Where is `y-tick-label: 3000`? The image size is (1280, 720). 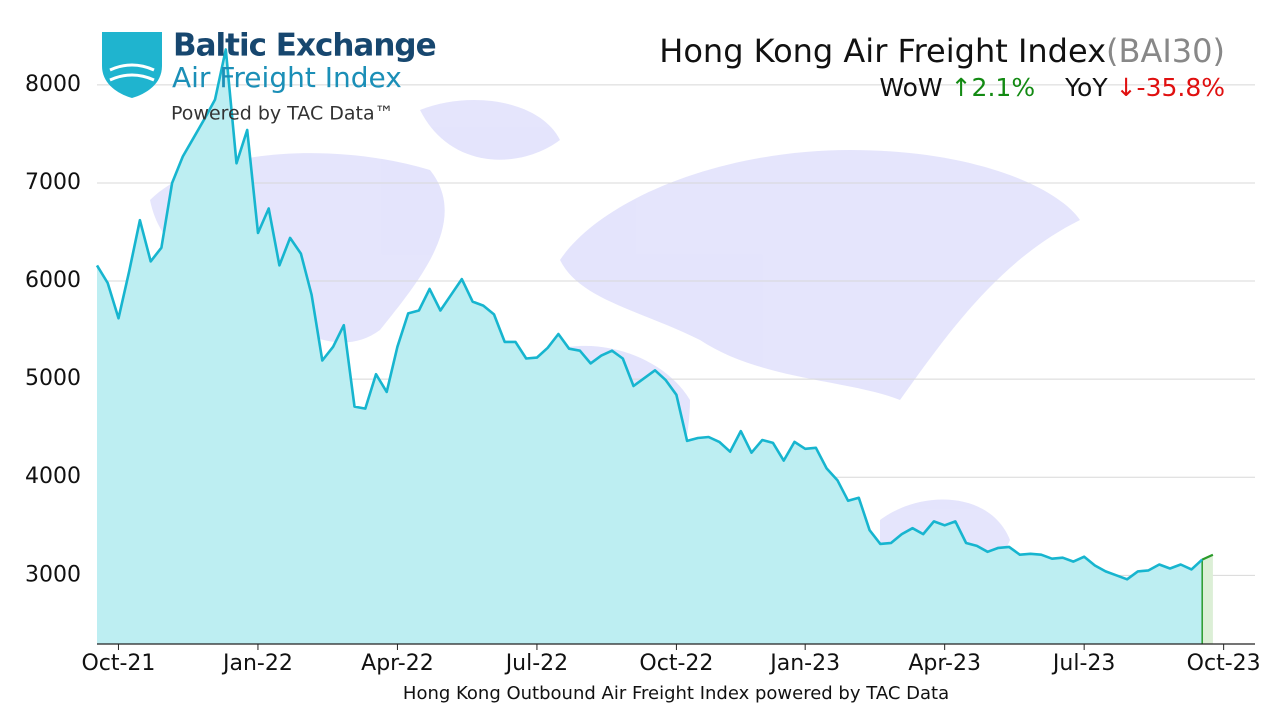 y-tick-label: 3000 is located at coordinates (53, 574).